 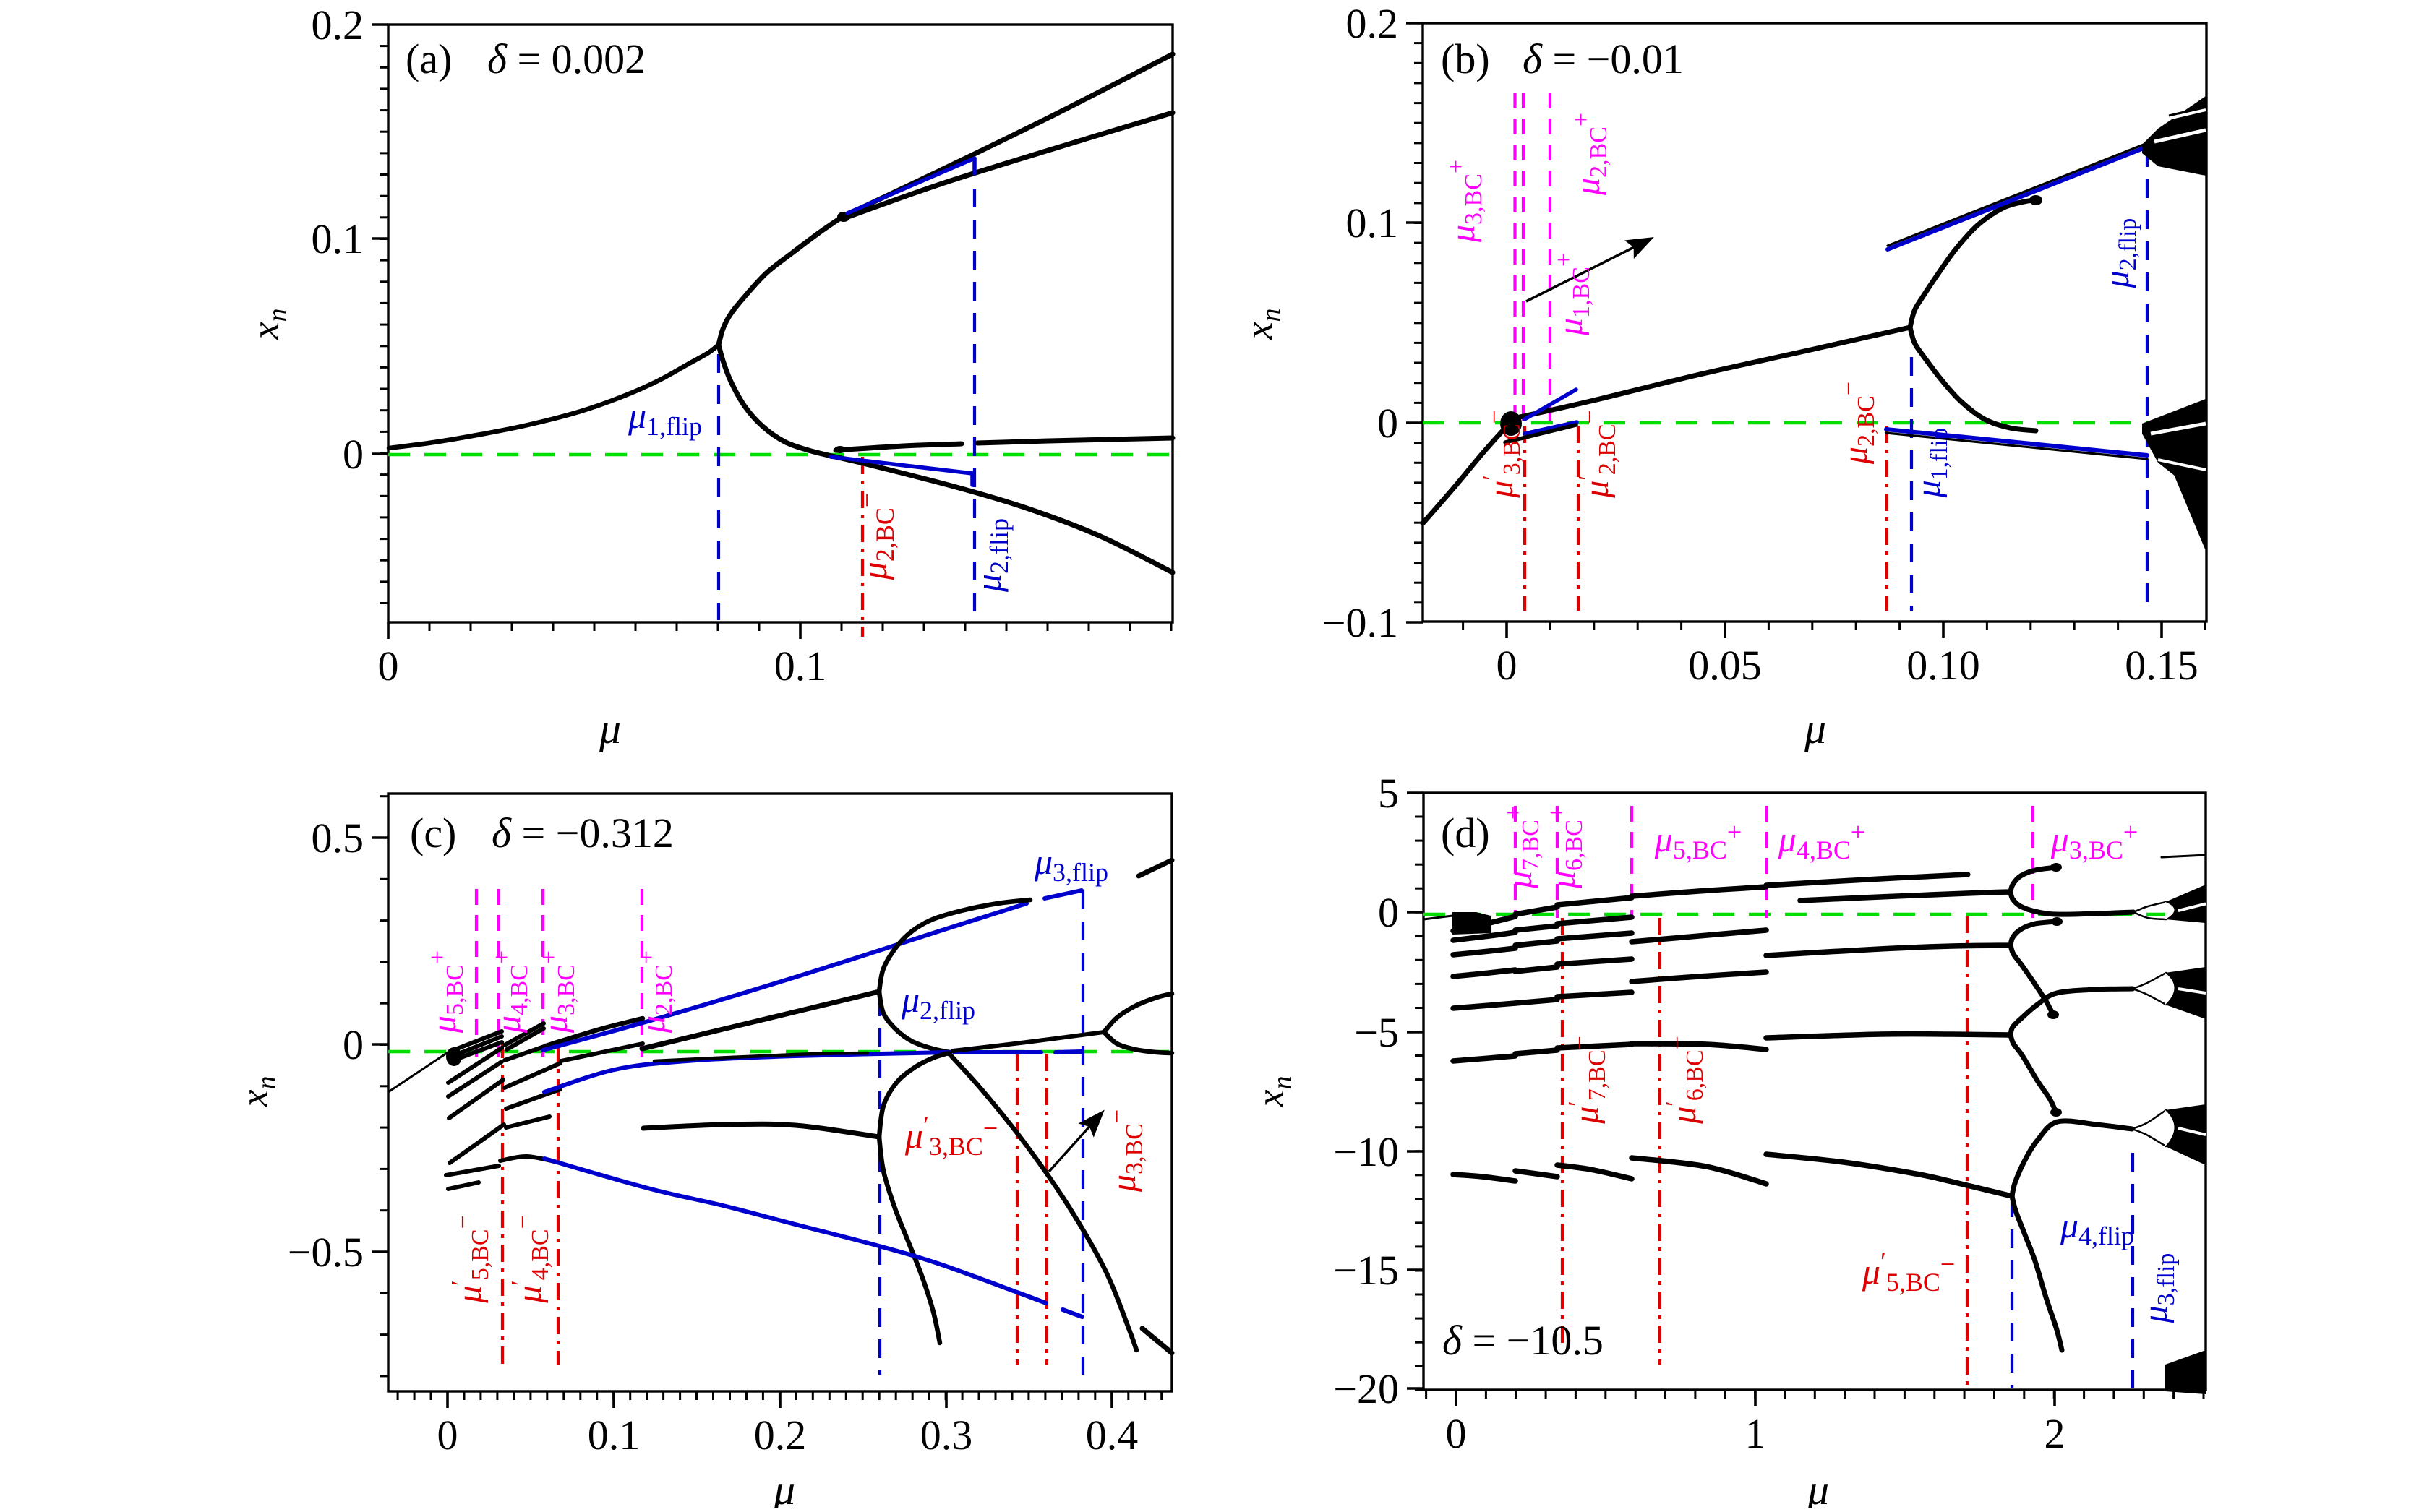 What do you see at coordinates (326, 1252) in the screenshot?
I see `svg-text: −0.5` at bounding box center [326, 1252].